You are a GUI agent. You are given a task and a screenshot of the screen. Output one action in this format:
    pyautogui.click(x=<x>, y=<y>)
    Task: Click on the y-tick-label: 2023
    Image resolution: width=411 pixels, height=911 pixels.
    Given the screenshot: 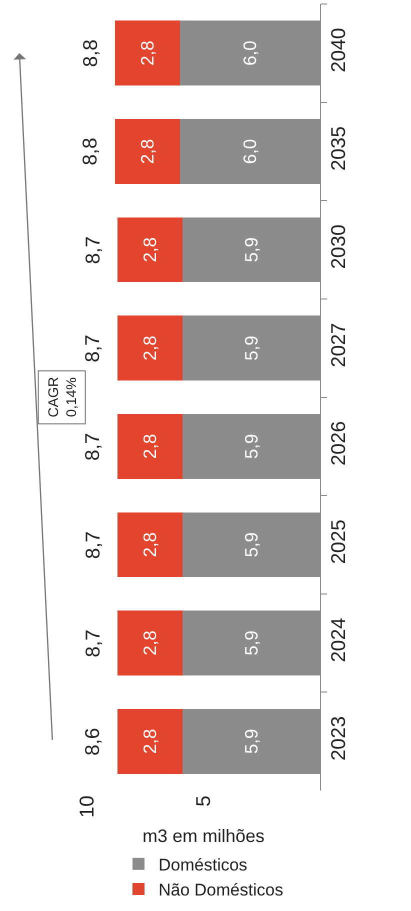 What is the action you would take?
    pyautogui.click(x=339, y=738)
    